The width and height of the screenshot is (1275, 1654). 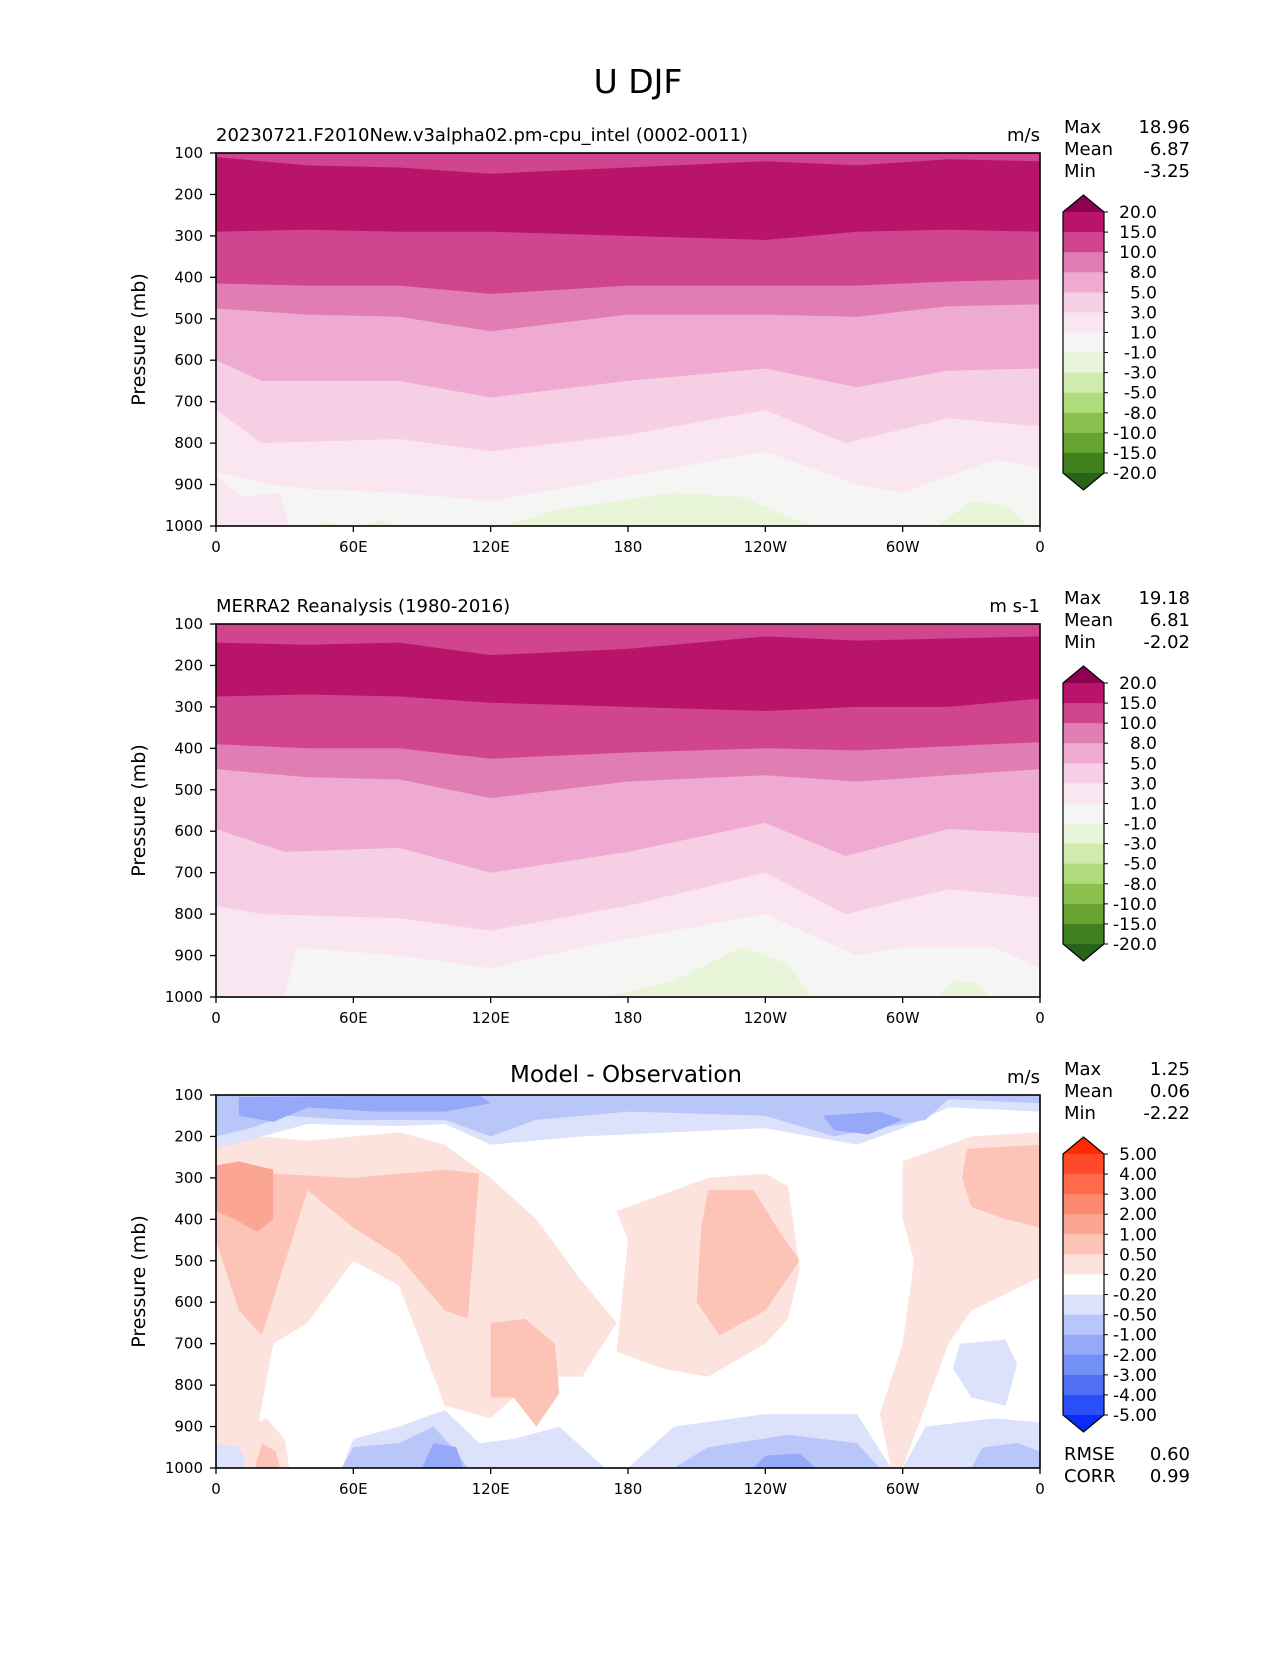 What do you see at coordinates (353, 1018) in the screenshot?
I see `x-tick-label: 60E` at bounding box center [353, 1018].